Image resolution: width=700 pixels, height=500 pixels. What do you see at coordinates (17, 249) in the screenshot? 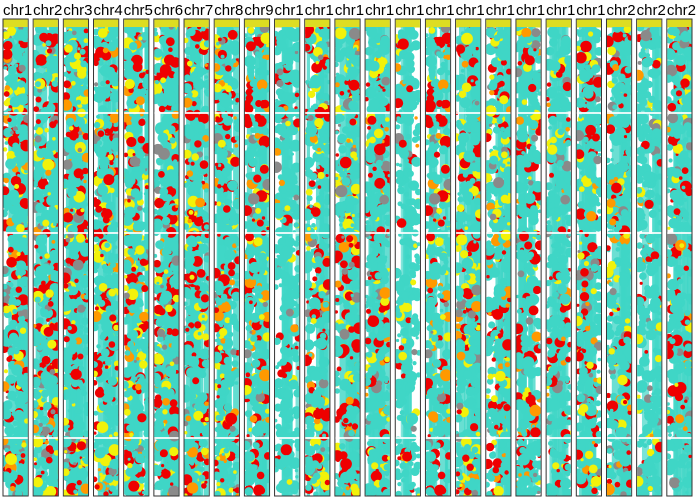
I see `chromosome-panel: chr1` at bounding box center [17, 249].